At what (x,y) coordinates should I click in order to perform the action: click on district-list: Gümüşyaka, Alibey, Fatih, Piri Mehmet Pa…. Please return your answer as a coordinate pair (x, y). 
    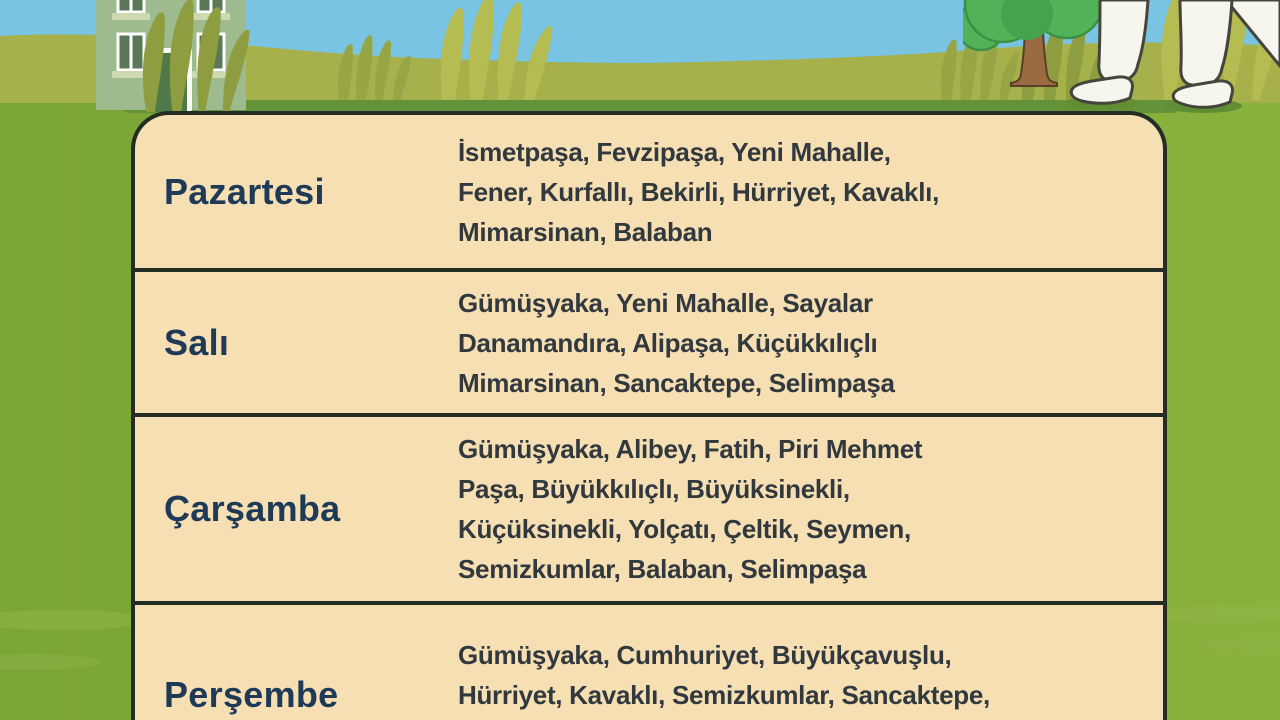
    Looking at the image, I should click on (690, 509).